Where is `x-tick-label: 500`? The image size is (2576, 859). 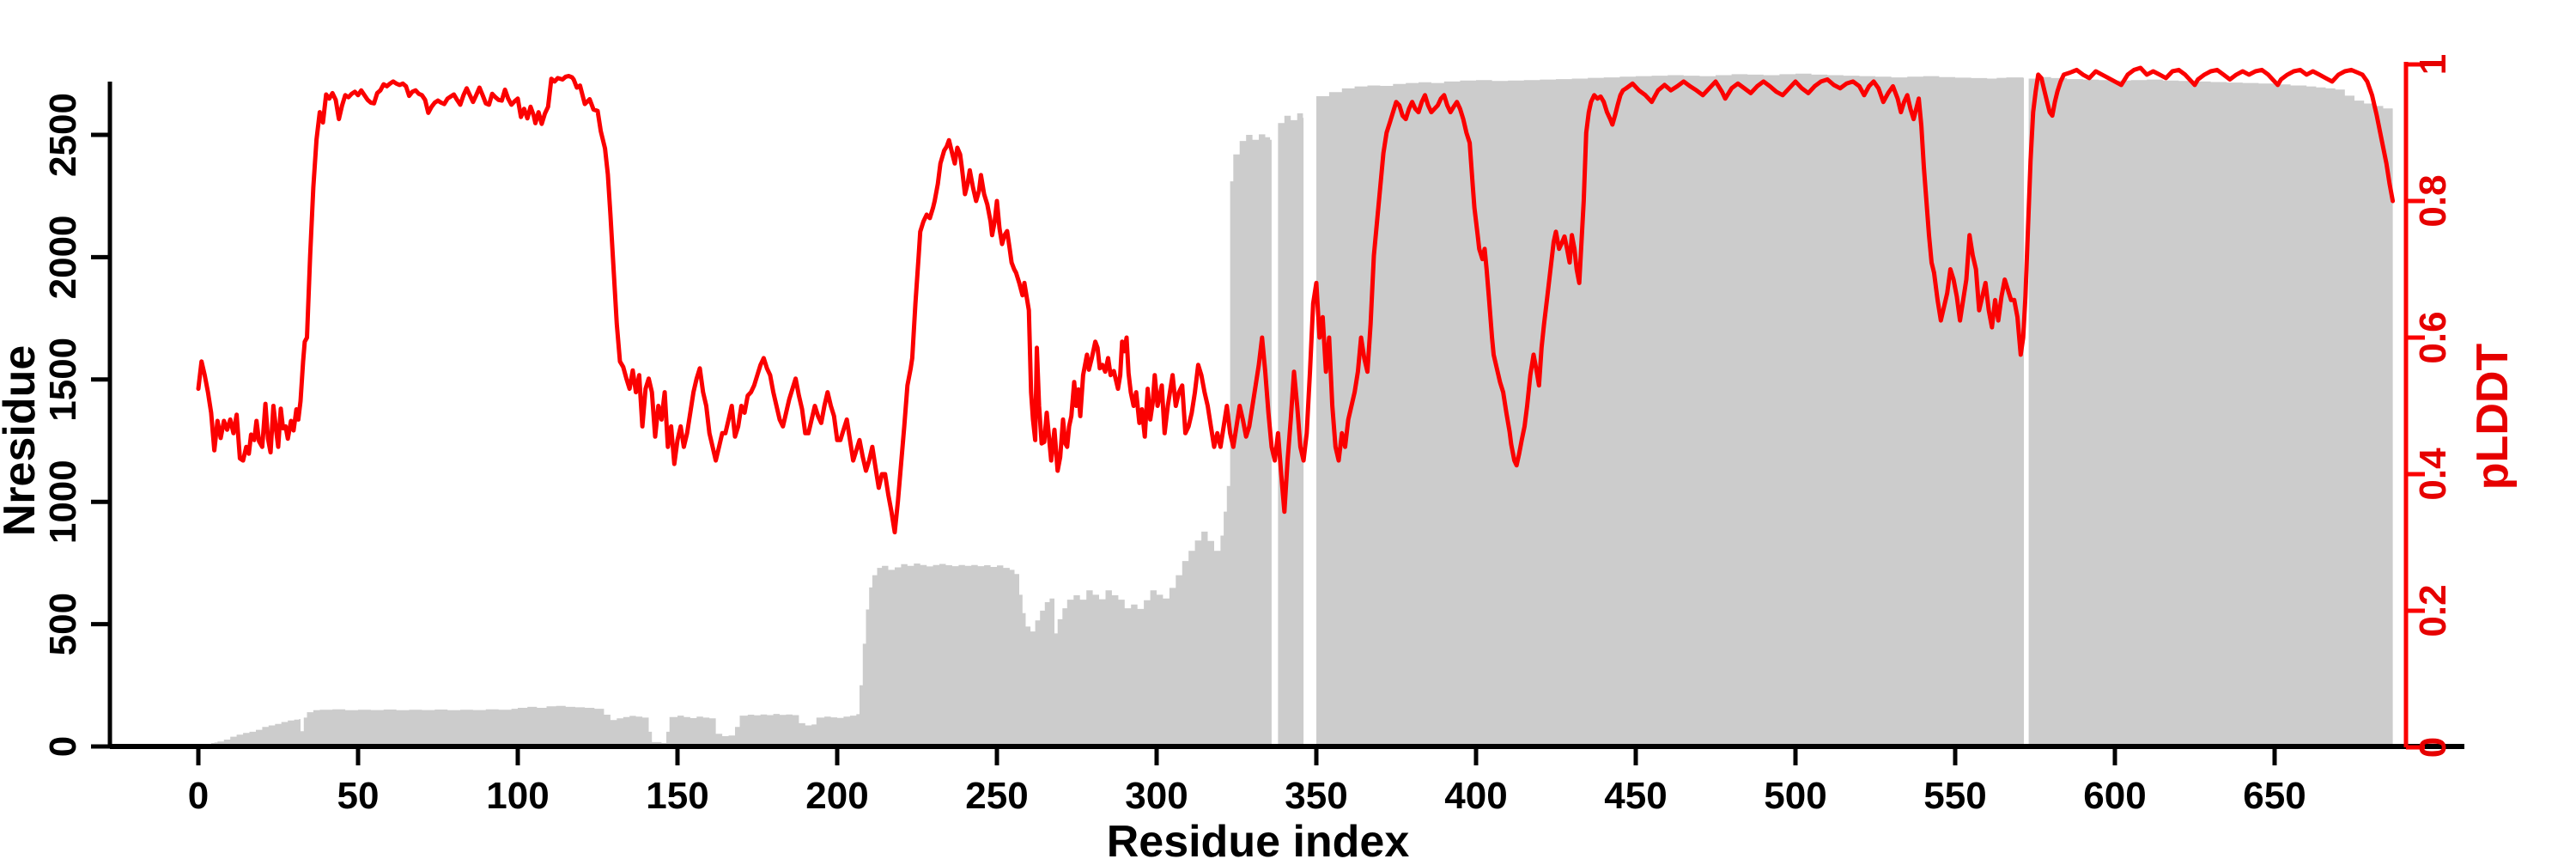
x-tick-label: 500 is located at coordinates (1795, 796).